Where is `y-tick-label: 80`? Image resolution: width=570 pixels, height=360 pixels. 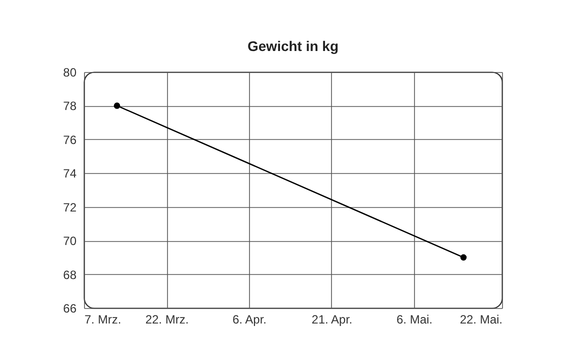
y-tick-label: 80 is located at coordinates (70, 73).